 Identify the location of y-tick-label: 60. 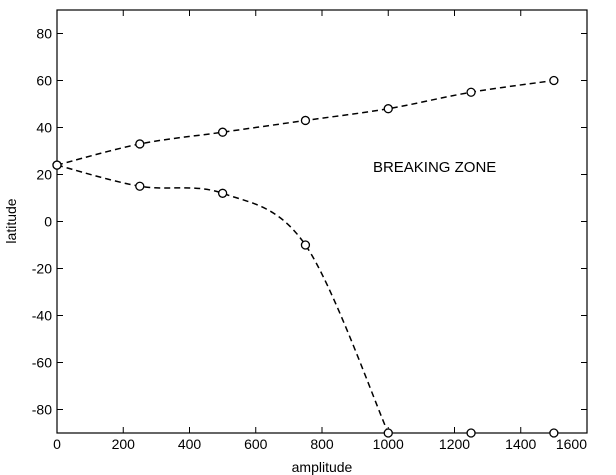
(44, 81).